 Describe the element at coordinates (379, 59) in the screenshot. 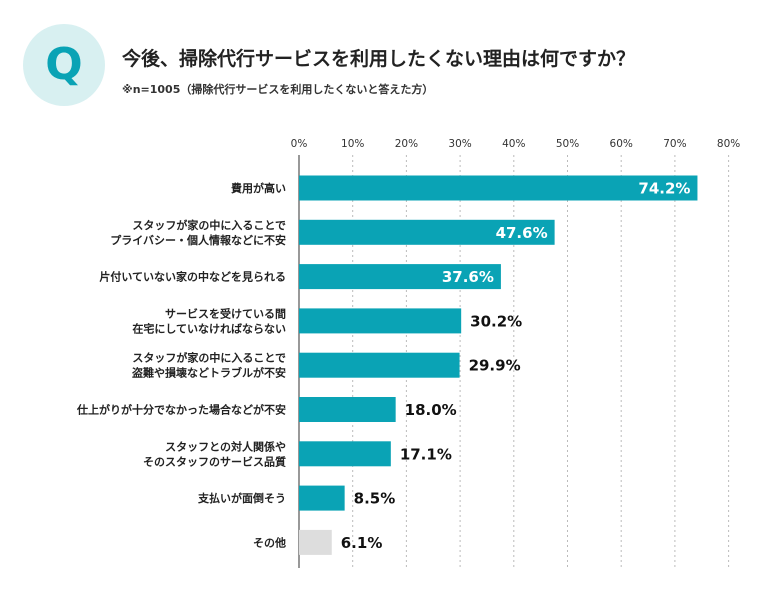

I see `chart-title: 今後、掃除代行サービスを利用したくない理由は何ですか？` at that location.